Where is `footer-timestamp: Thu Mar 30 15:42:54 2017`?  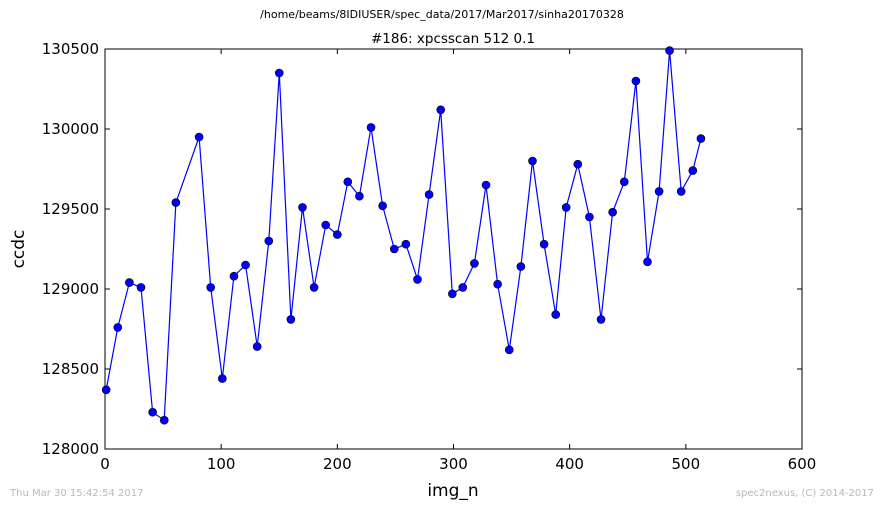
footer-timestamp: Thu Mar 30 15:42:54 2017 is located at coordinates (77, 493).